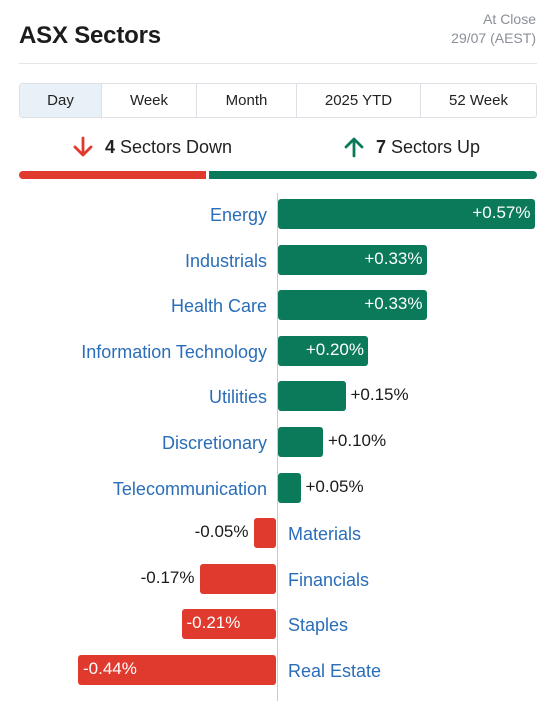  I want to click on split-up-segment, so click(373, 175).